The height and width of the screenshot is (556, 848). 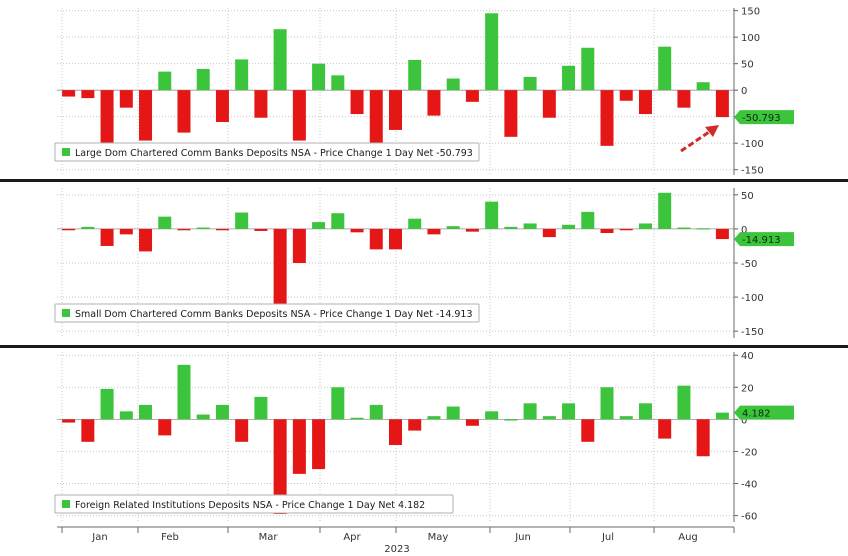 What do you see at coordinates (696, 140) in the screenshot?
I see `arrow-shaft` at bounding box center [696, 140].